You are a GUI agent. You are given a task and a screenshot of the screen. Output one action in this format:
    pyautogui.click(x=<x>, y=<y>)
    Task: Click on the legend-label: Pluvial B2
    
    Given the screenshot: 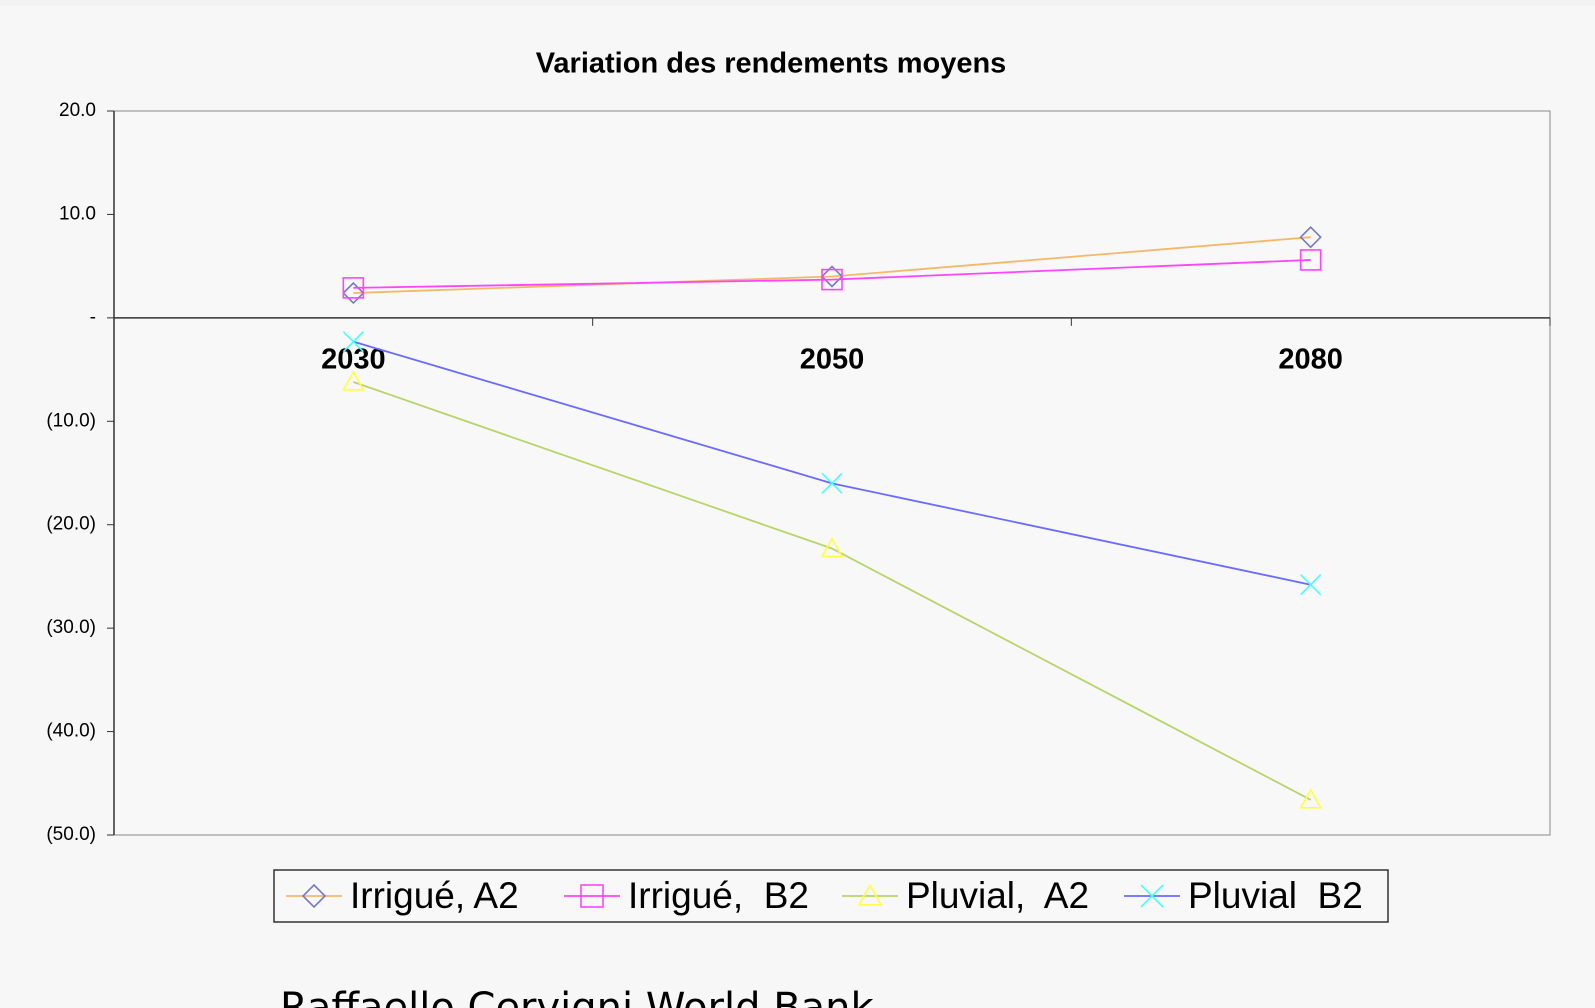 What is the action you would take?
    pyautogui.click(x=1275, y=895)
    